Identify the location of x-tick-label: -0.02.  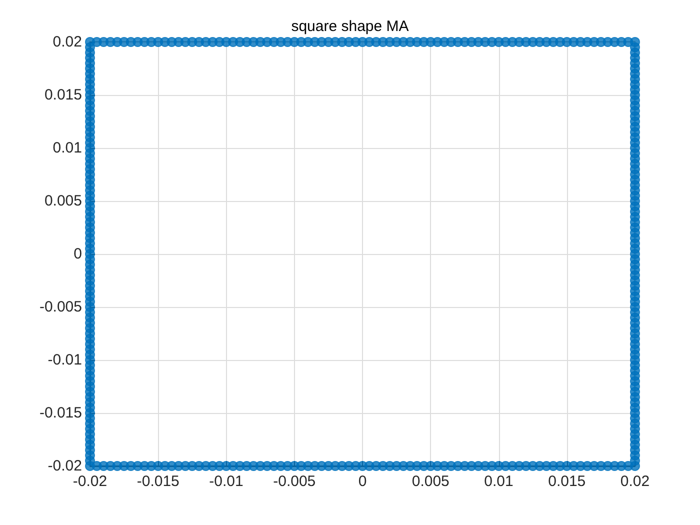
(90, 481).